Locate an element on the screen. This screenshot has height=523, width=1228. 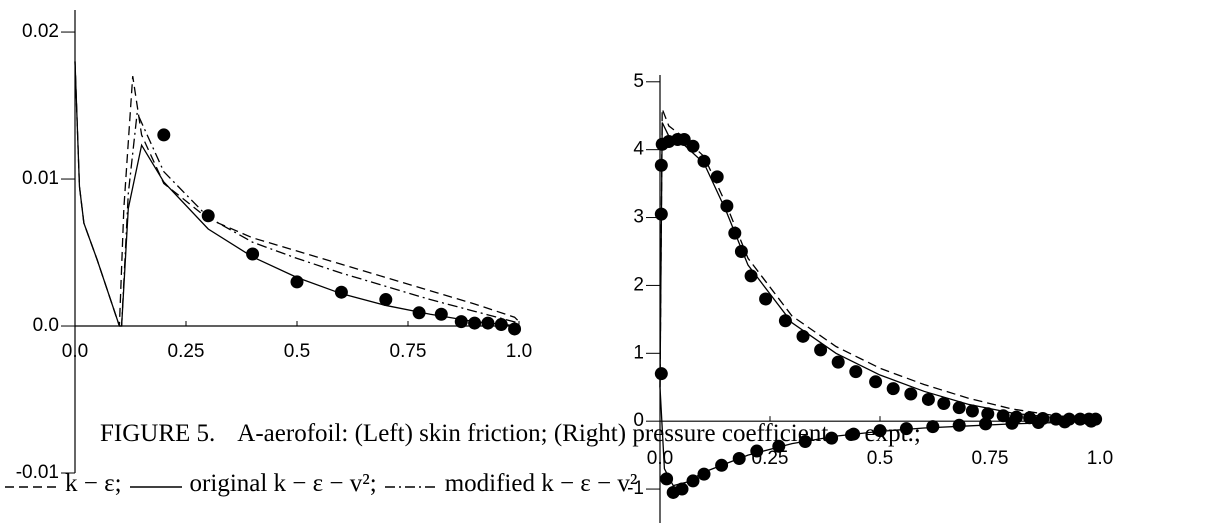
y-tick-label: 4 is located at coordinates (638, 149).